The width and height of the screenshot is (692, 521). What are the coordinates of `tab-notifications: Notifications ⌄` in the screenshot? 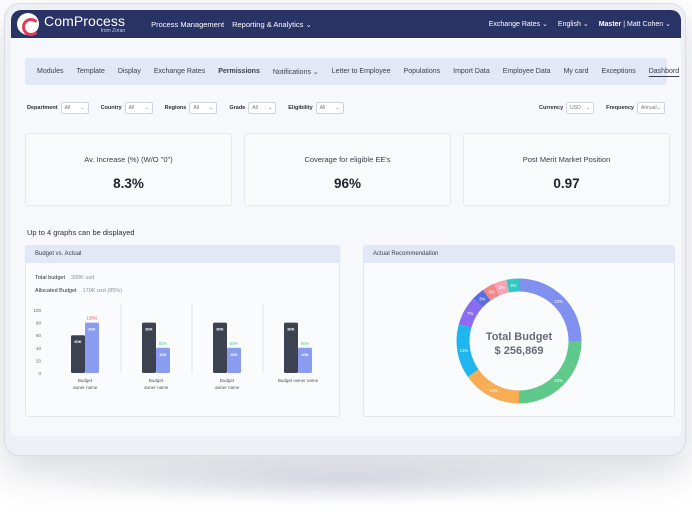 It's located at (295, 72).